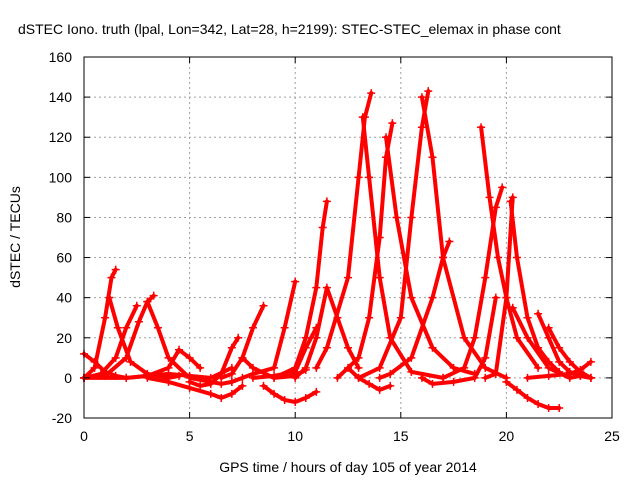 Image resolution: width=640 pixels, height=480 pixels. What do you see at coordinates (61, 97) in the screenshot?
I see `y-tick-label-8: 140` at bounding box center [61, 97].